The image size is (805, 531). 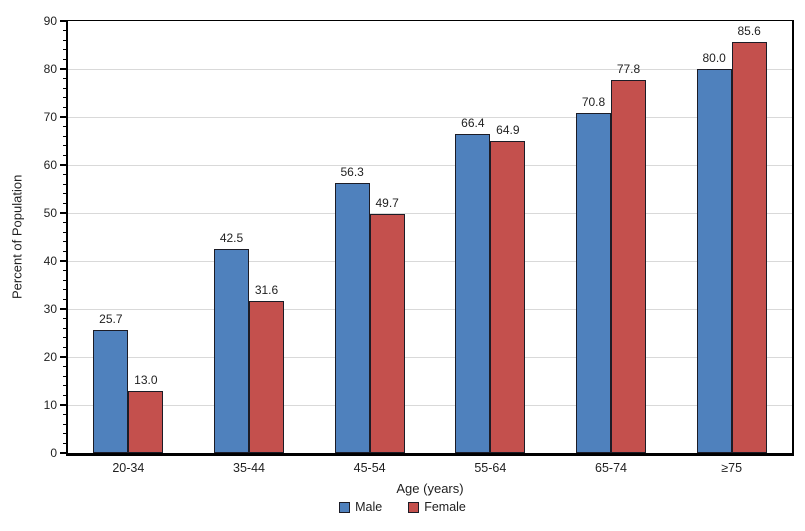 What do you see at coordinates (53, 452) in the screenshot?
I see `y-tick-label: 0` at bounding box center [53, 452].